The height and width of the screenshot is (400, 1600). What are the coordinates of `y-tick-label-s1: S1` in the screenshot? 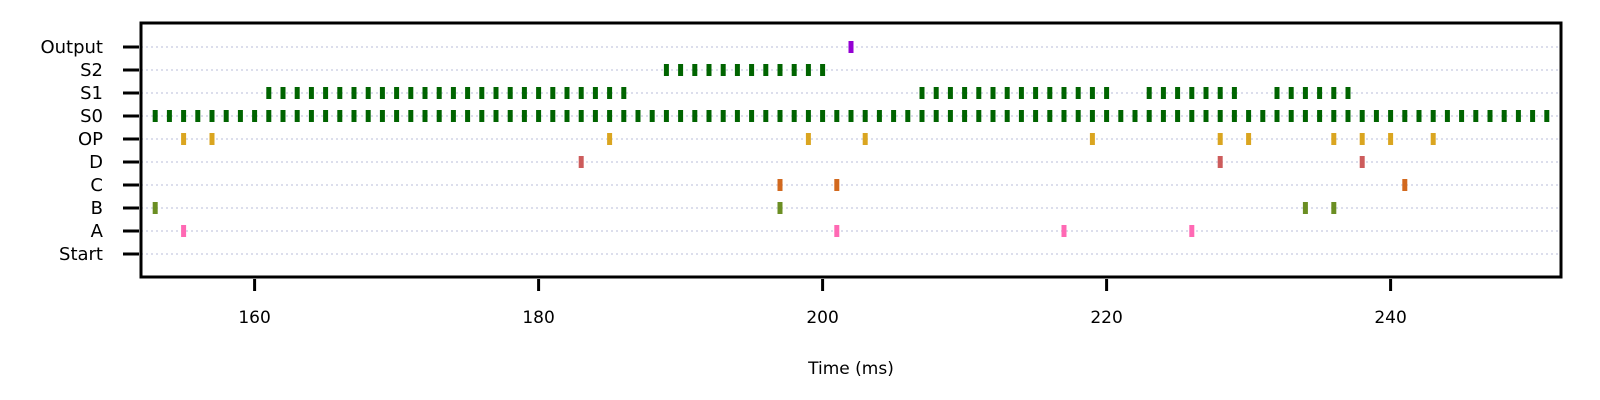 It's located at (91, 93).